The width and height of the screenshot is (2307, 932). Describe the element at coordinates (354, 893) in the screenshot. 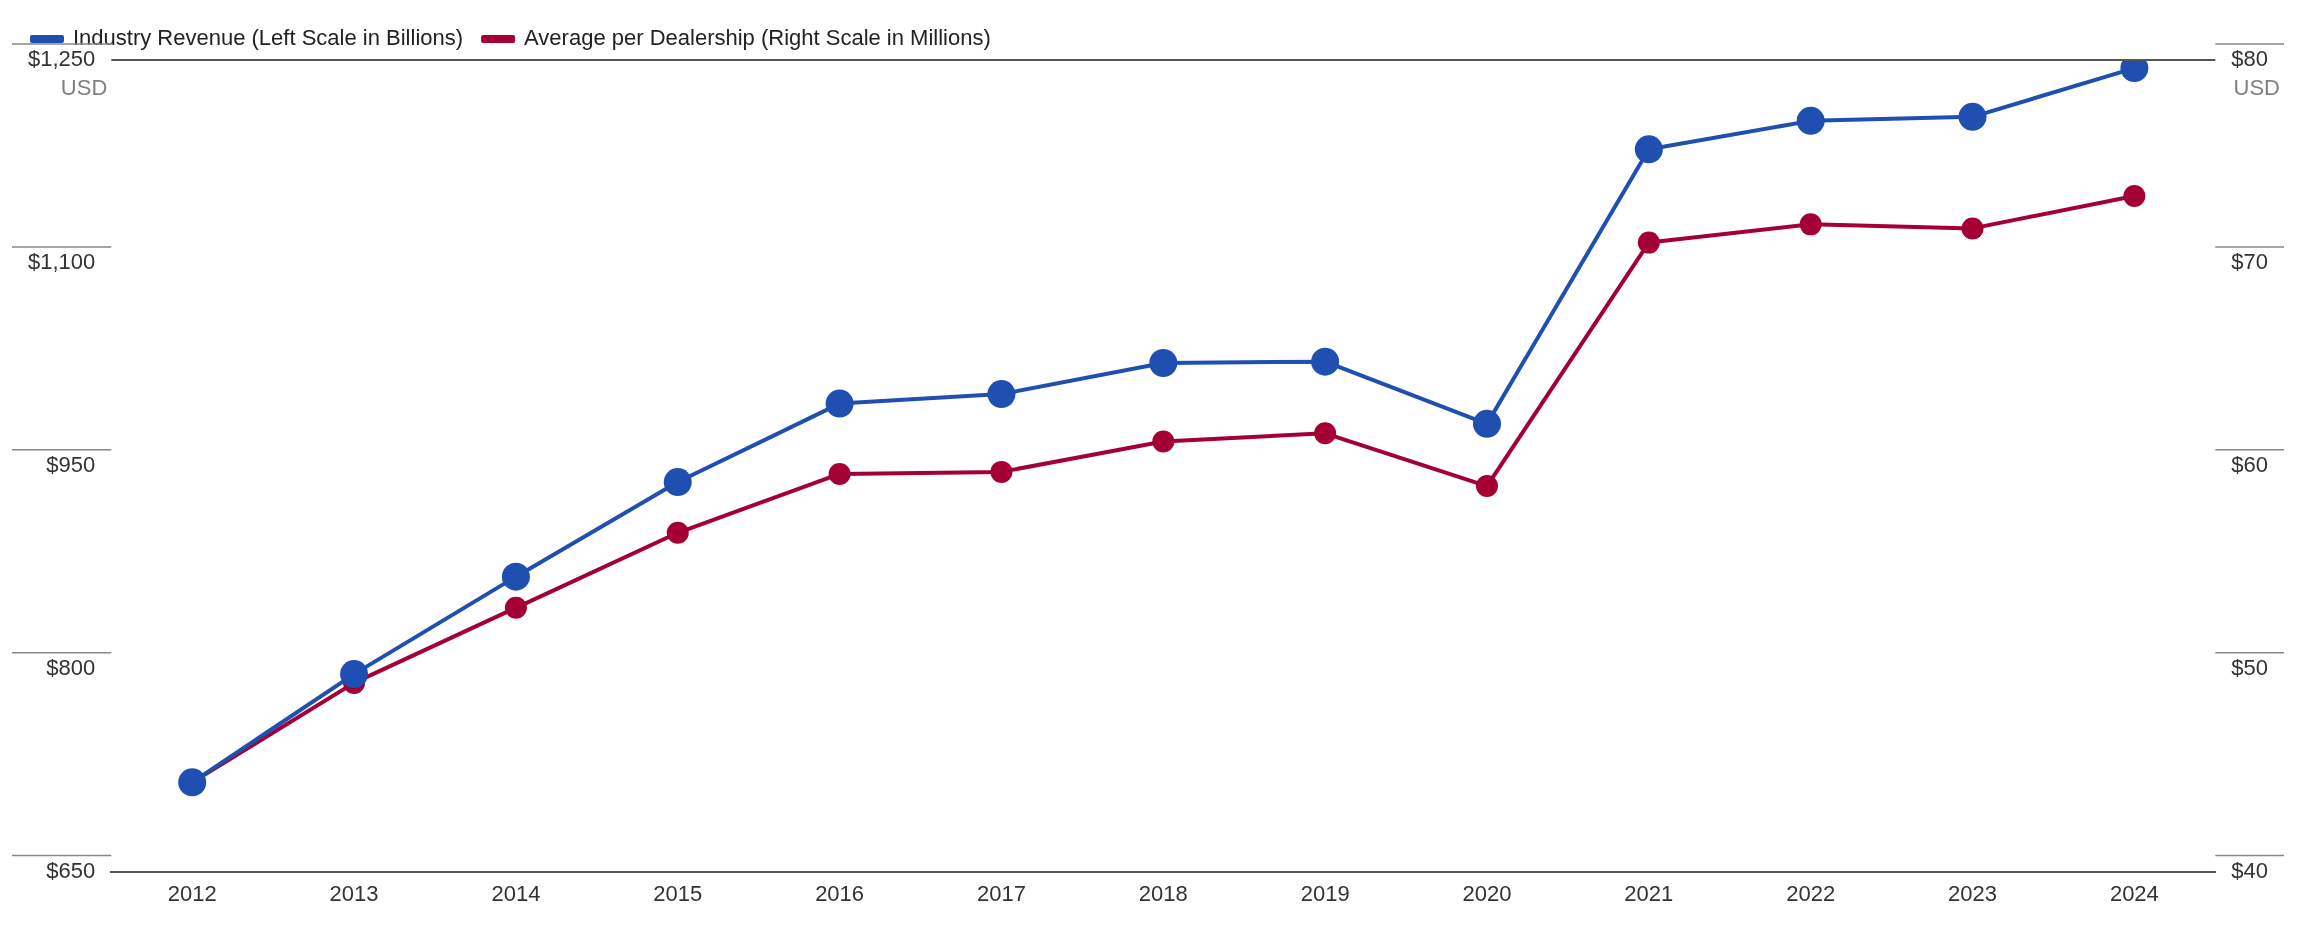

I see `x-tick-label: 2013` at that location.